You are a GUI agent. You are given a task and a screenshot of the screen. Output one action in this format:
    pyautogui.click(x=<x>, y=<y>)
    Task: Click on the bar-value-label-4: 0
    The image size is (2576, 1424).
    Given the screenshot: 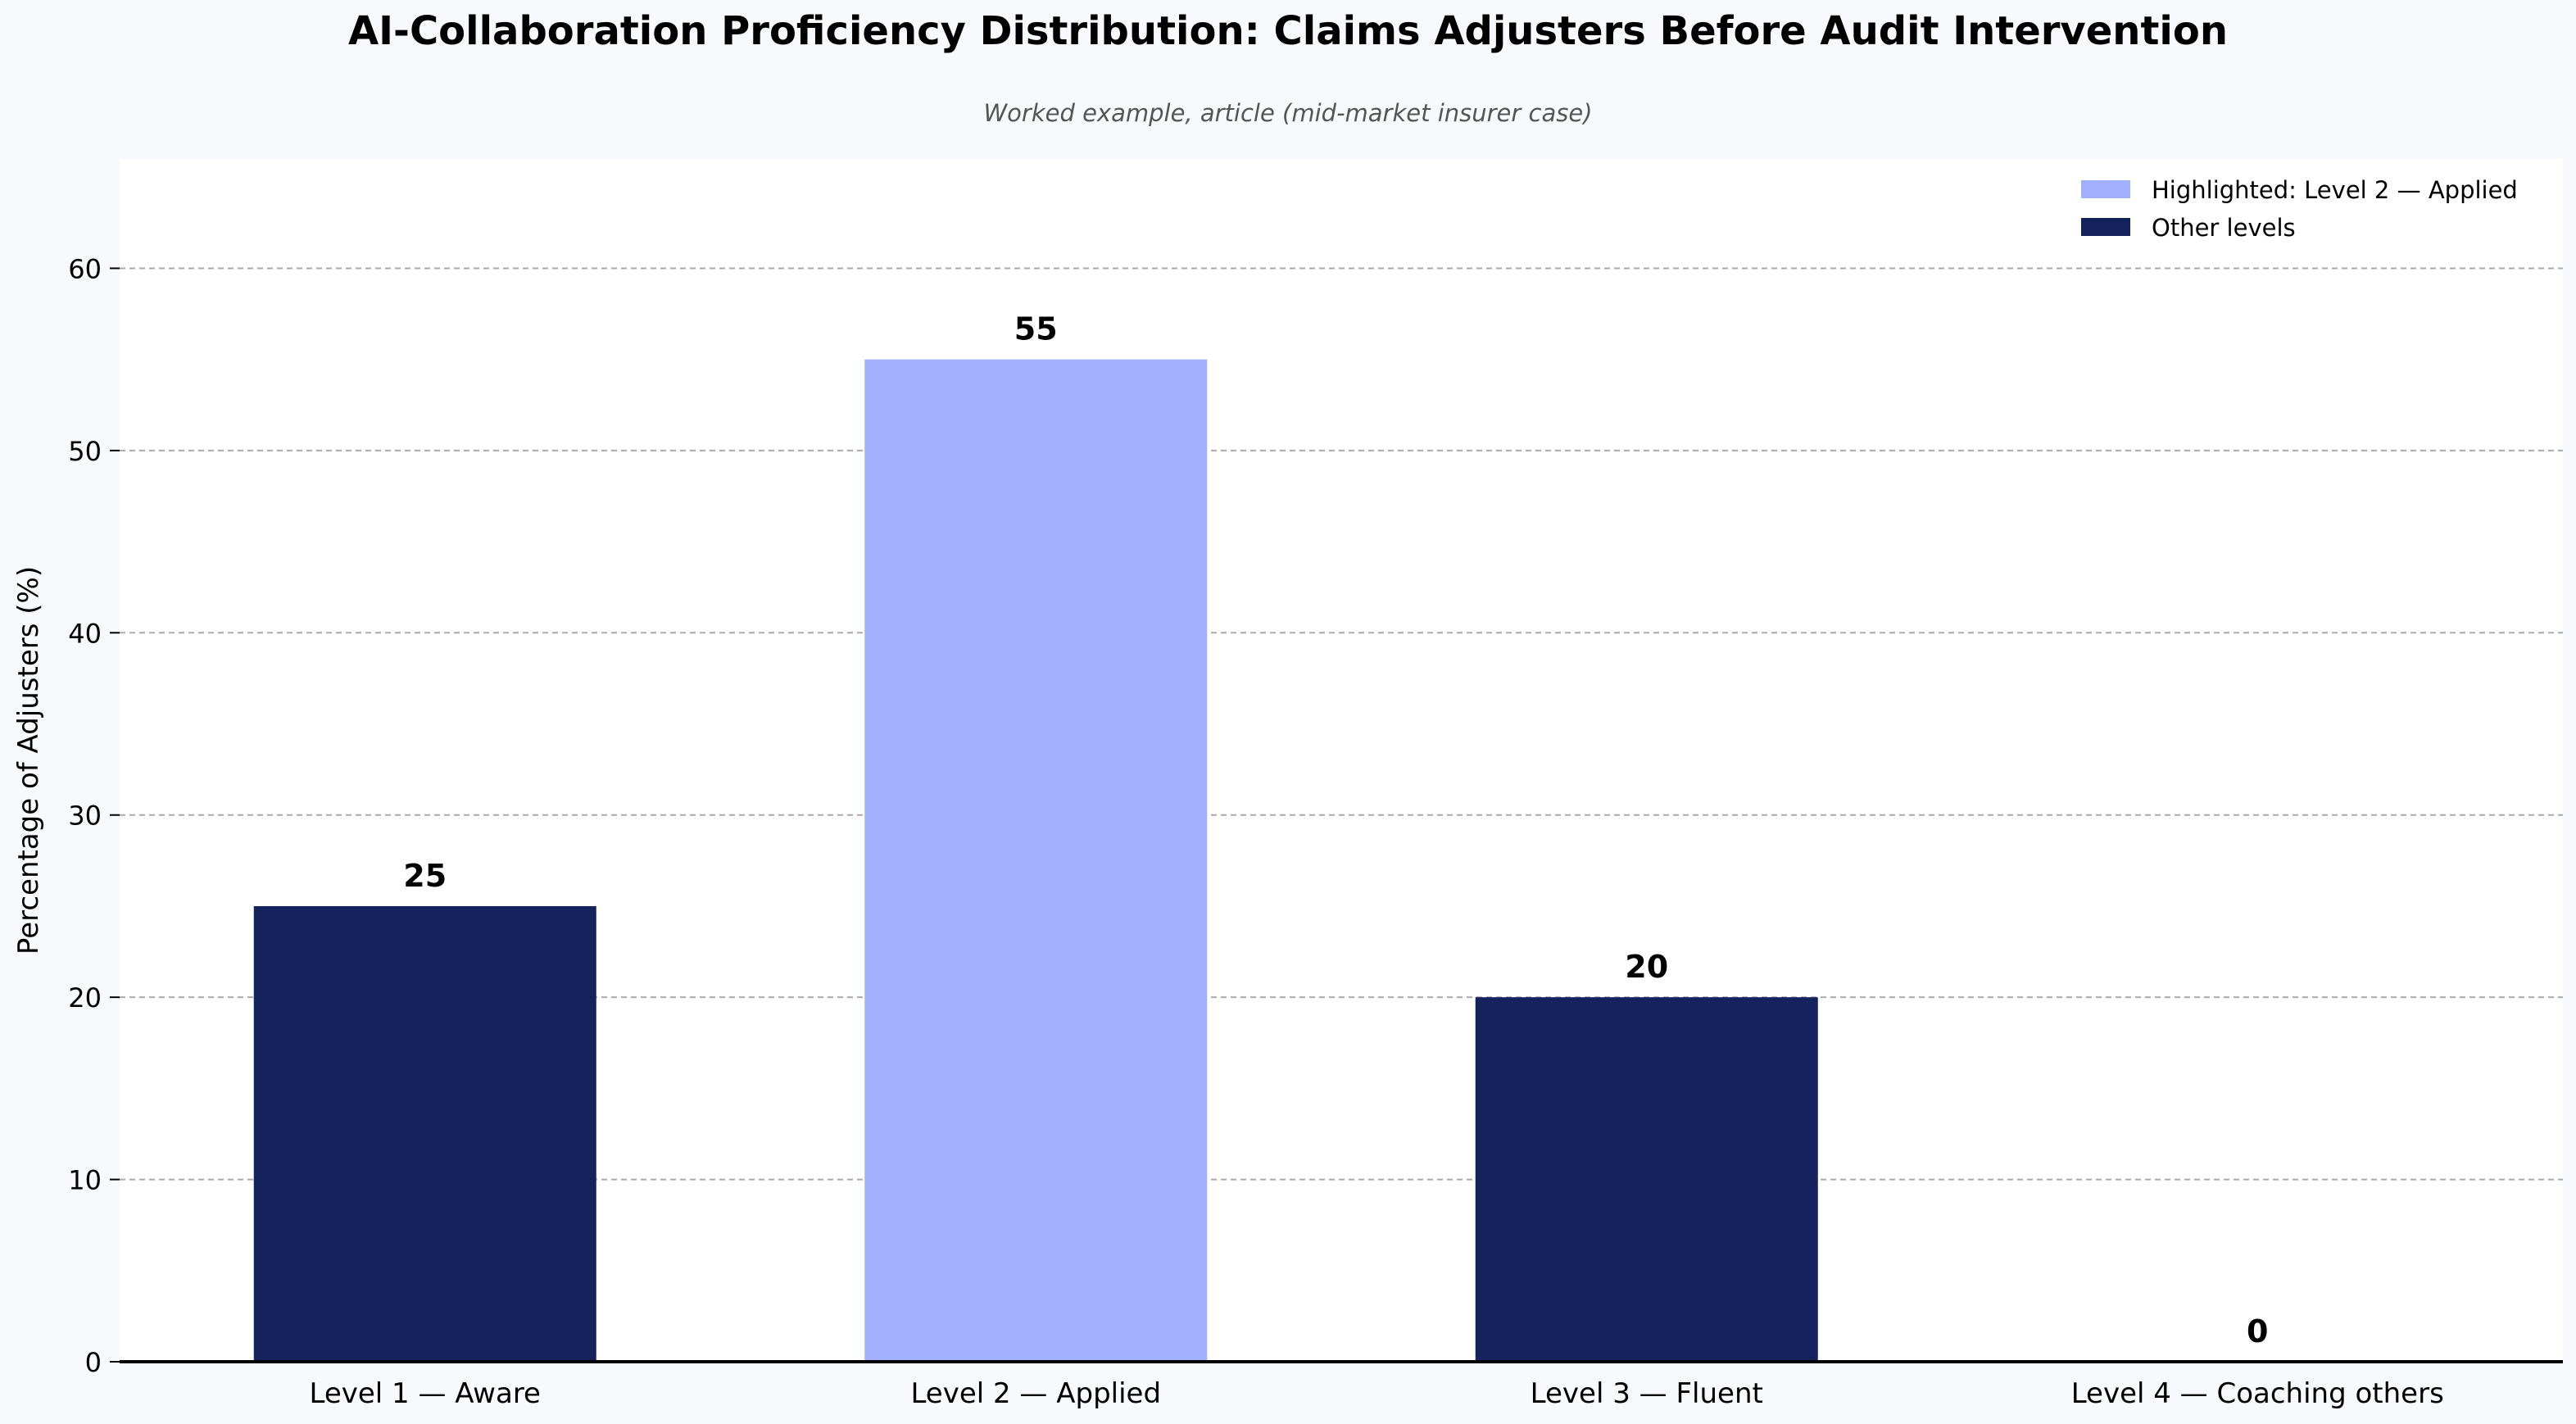 What is the action you would take?
    pyautogui.click(x=2257, y=1331)
    